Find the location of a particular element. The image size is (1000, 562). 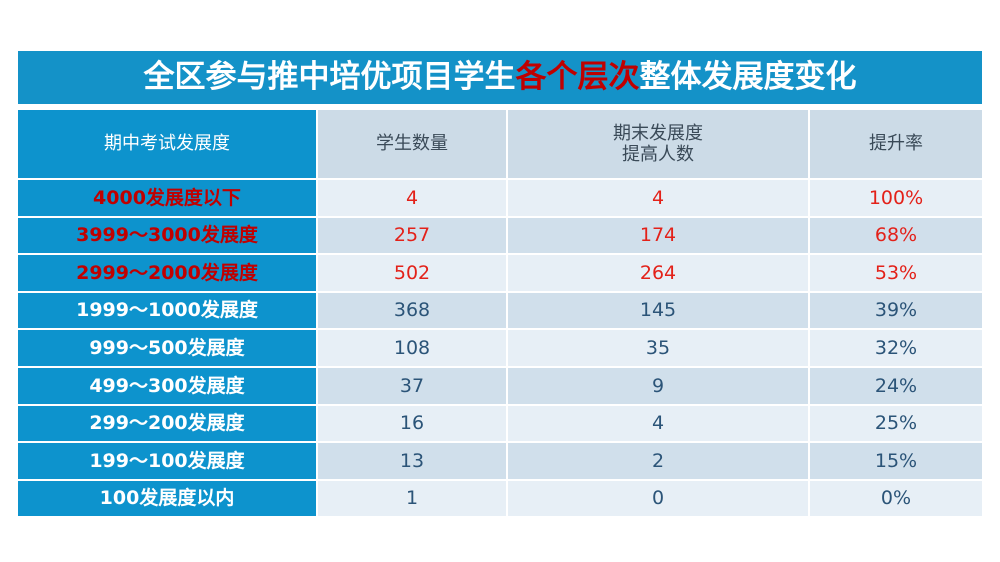

cell-improvement-rate: 25% is located at coordinates (896, 424).